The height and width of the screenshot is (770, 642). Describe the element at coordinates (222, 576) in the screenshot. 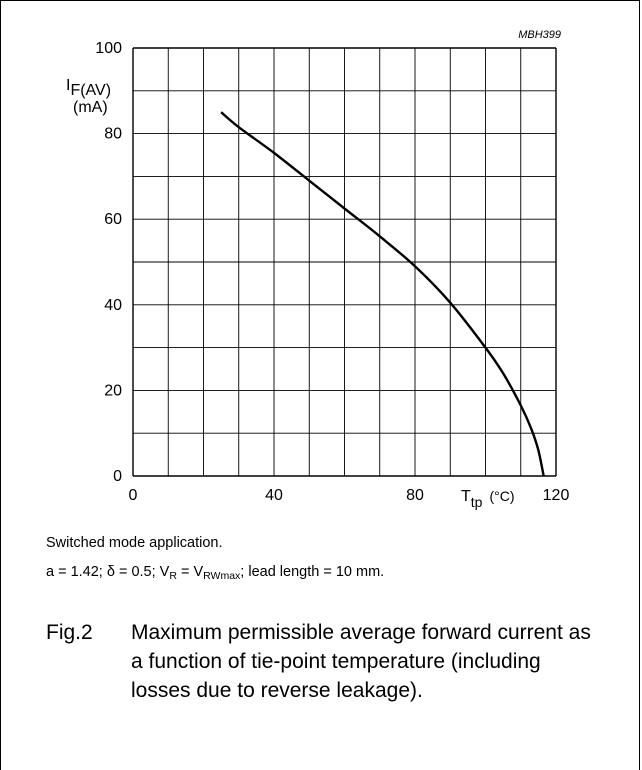

I see `note-subscript-rwmax: RWmax` at that location.